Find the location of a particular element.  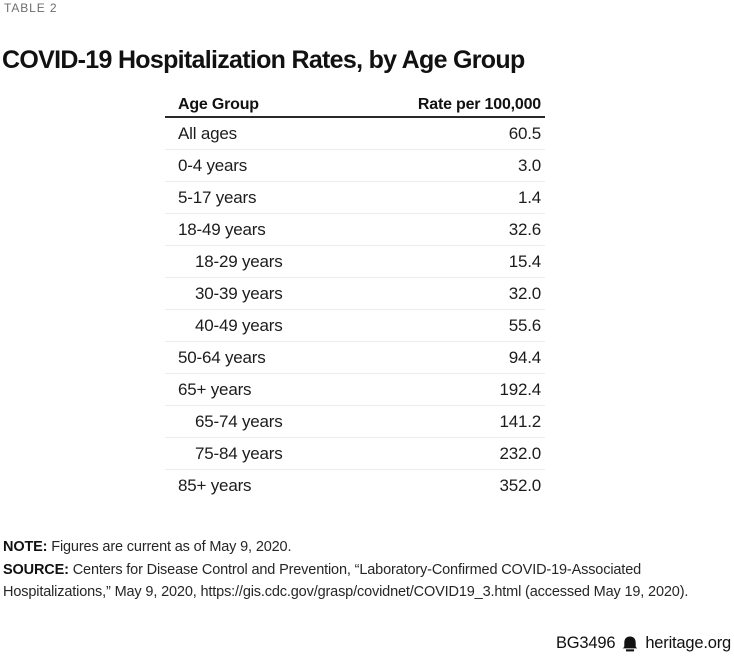

table-row: All ages 60.5 is located at coordinates (355, 134).